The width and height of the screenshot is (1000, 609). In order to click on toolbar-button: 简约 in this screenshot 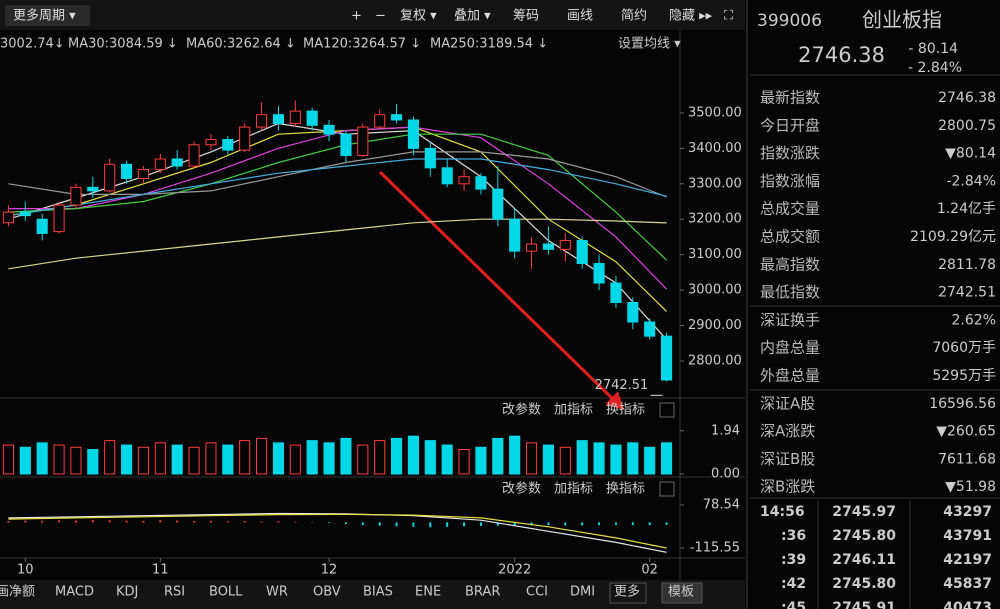, I will do `click(634, 16)`.